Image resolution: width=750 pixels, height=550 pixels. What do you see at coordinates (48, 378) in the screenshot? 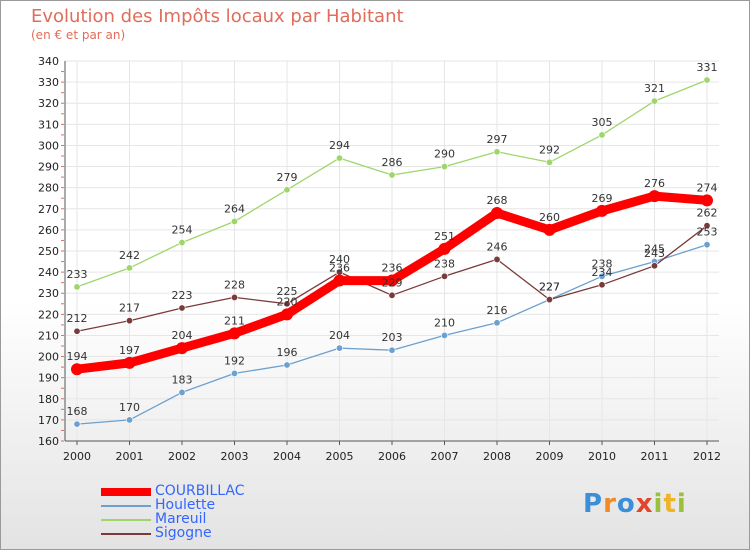
I see `y-tick-label: 190` at bounding box center [48, 378].